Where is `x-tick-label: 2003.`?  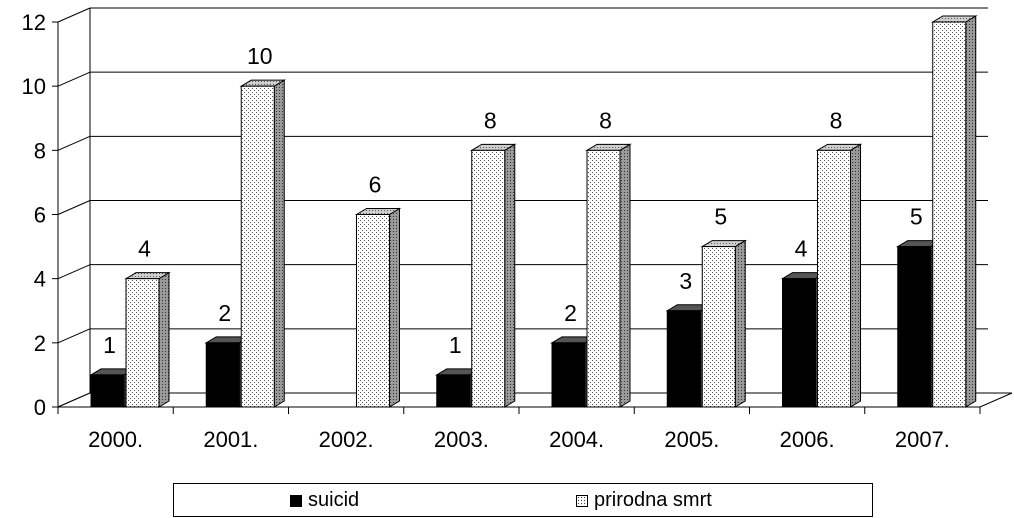
x-tick-label: 2003. is located at coordinates (461, 439).